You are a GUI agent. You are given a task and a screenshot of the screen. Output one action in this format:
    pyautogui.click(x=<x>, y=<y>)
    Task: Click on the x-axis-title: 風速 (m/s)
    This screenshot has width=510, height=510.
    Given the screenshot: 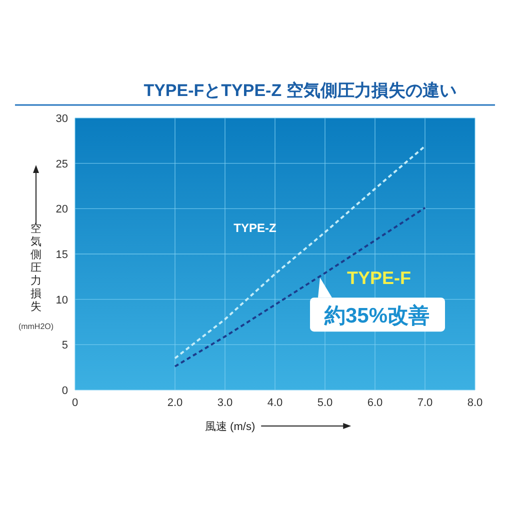 What is the action you would take?
    pyautogui.click(x=230, y=426)
    